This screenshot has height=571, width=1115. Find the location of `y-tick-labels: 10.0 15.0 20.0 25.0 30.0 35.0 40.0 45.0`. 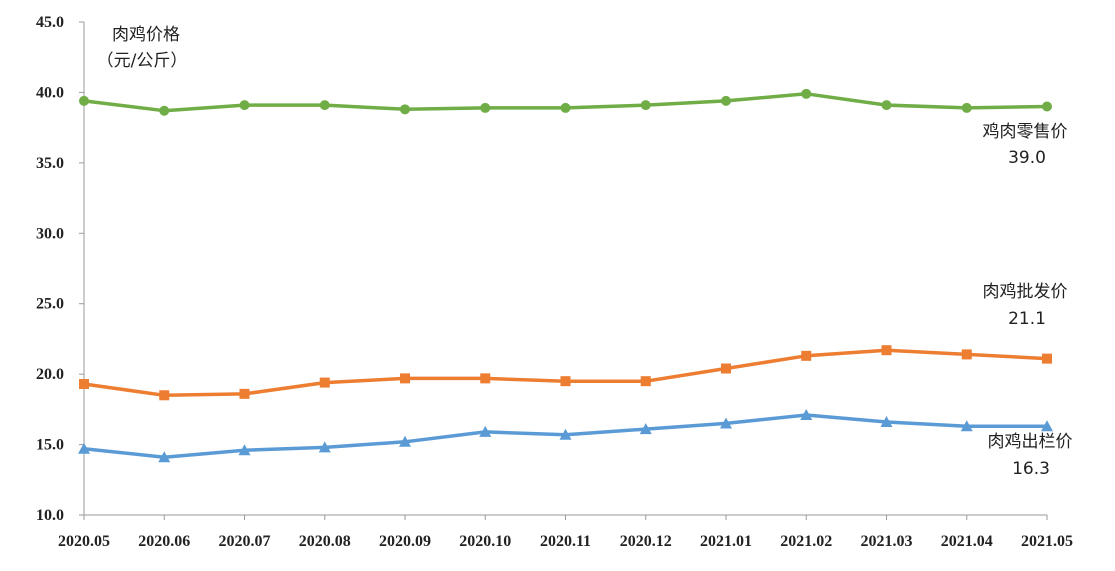

y-tick-labels: 10.0 15.0 20.0 25.0 30.0 35.0 40.0 45.0 is located at coordinates (60, 269).